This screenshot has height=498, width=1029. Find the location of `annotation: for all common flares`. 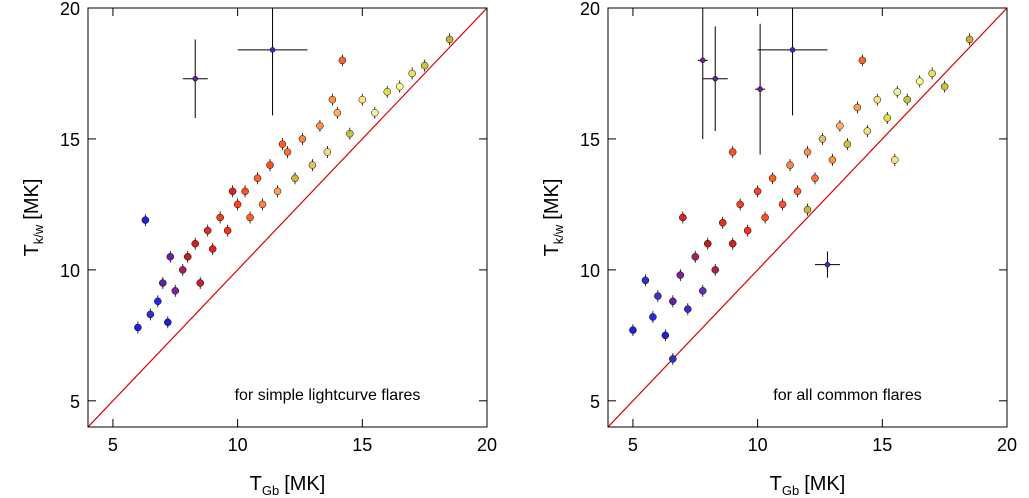

annotation: for all common flares is located at coordinates (847, 395).